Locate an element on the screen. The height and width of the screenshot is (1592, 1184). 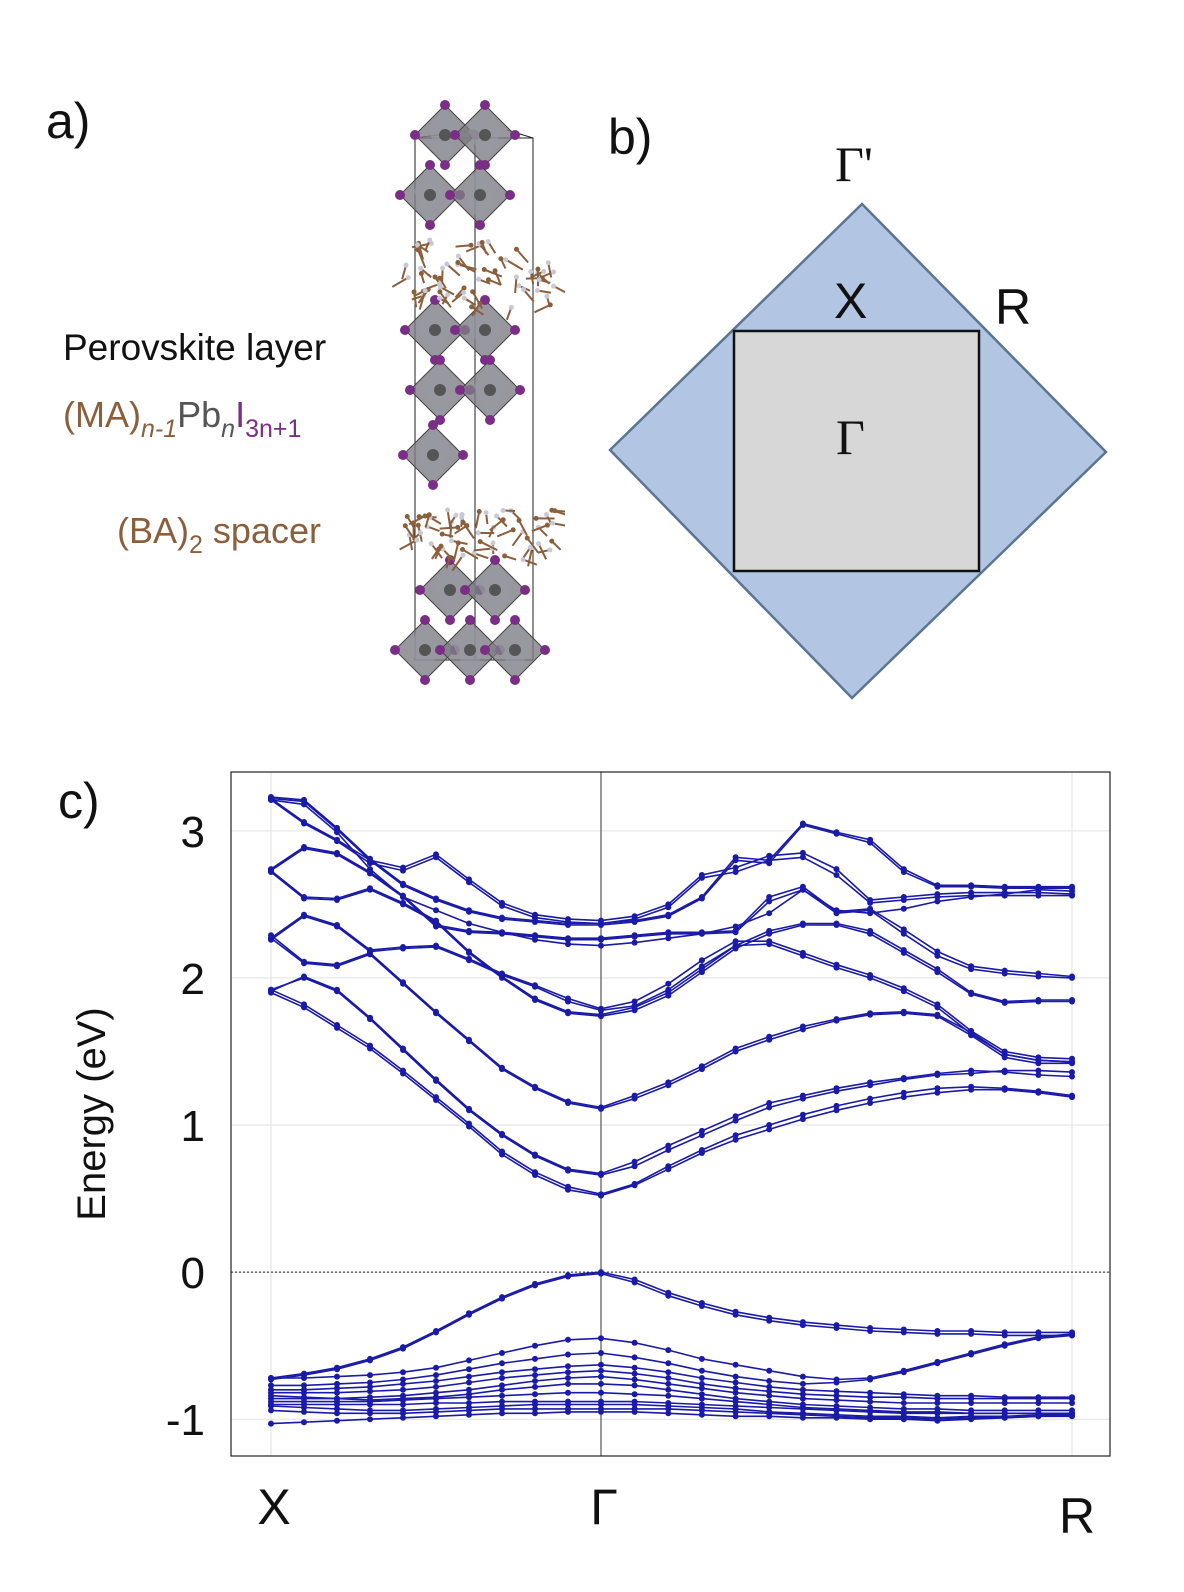
organic-spacer-molecules is located at coordinates (478, 404).